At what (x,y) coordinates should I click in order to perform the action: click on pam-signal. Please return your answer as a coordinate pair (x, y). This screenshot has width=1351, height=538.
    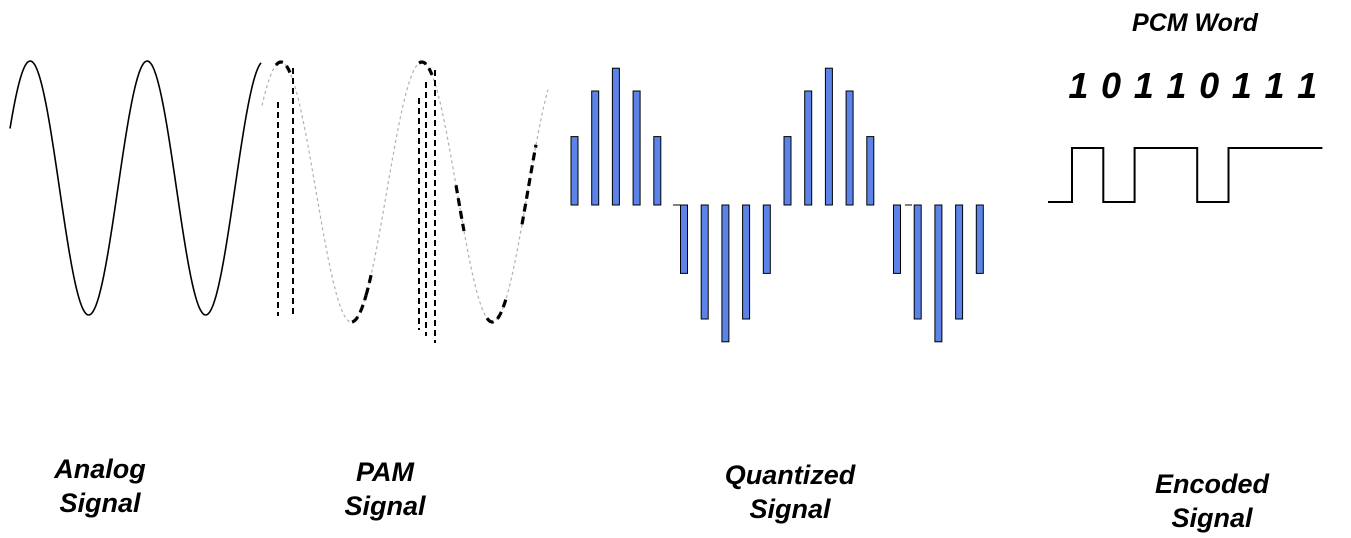
    Looking at the image, I should click on (405, 201).